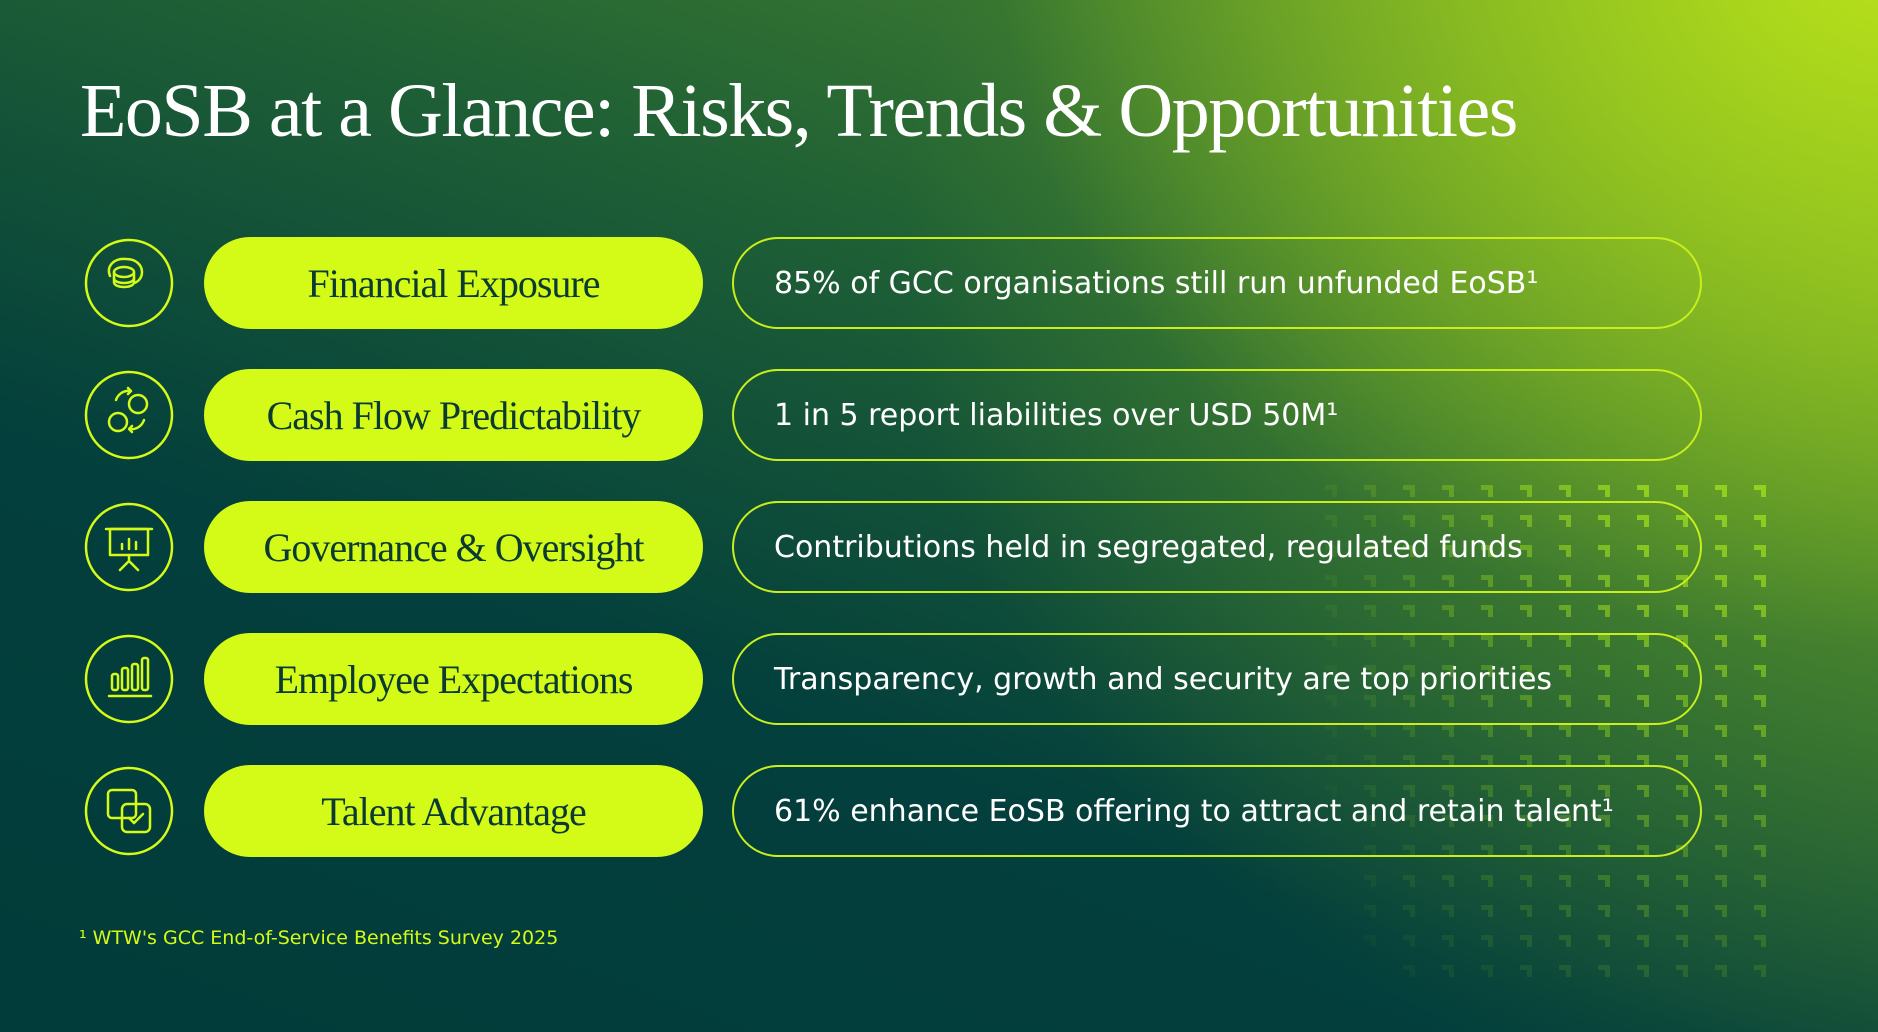  I want to click on row-label: Governance & Oversight, so click(453, 547).